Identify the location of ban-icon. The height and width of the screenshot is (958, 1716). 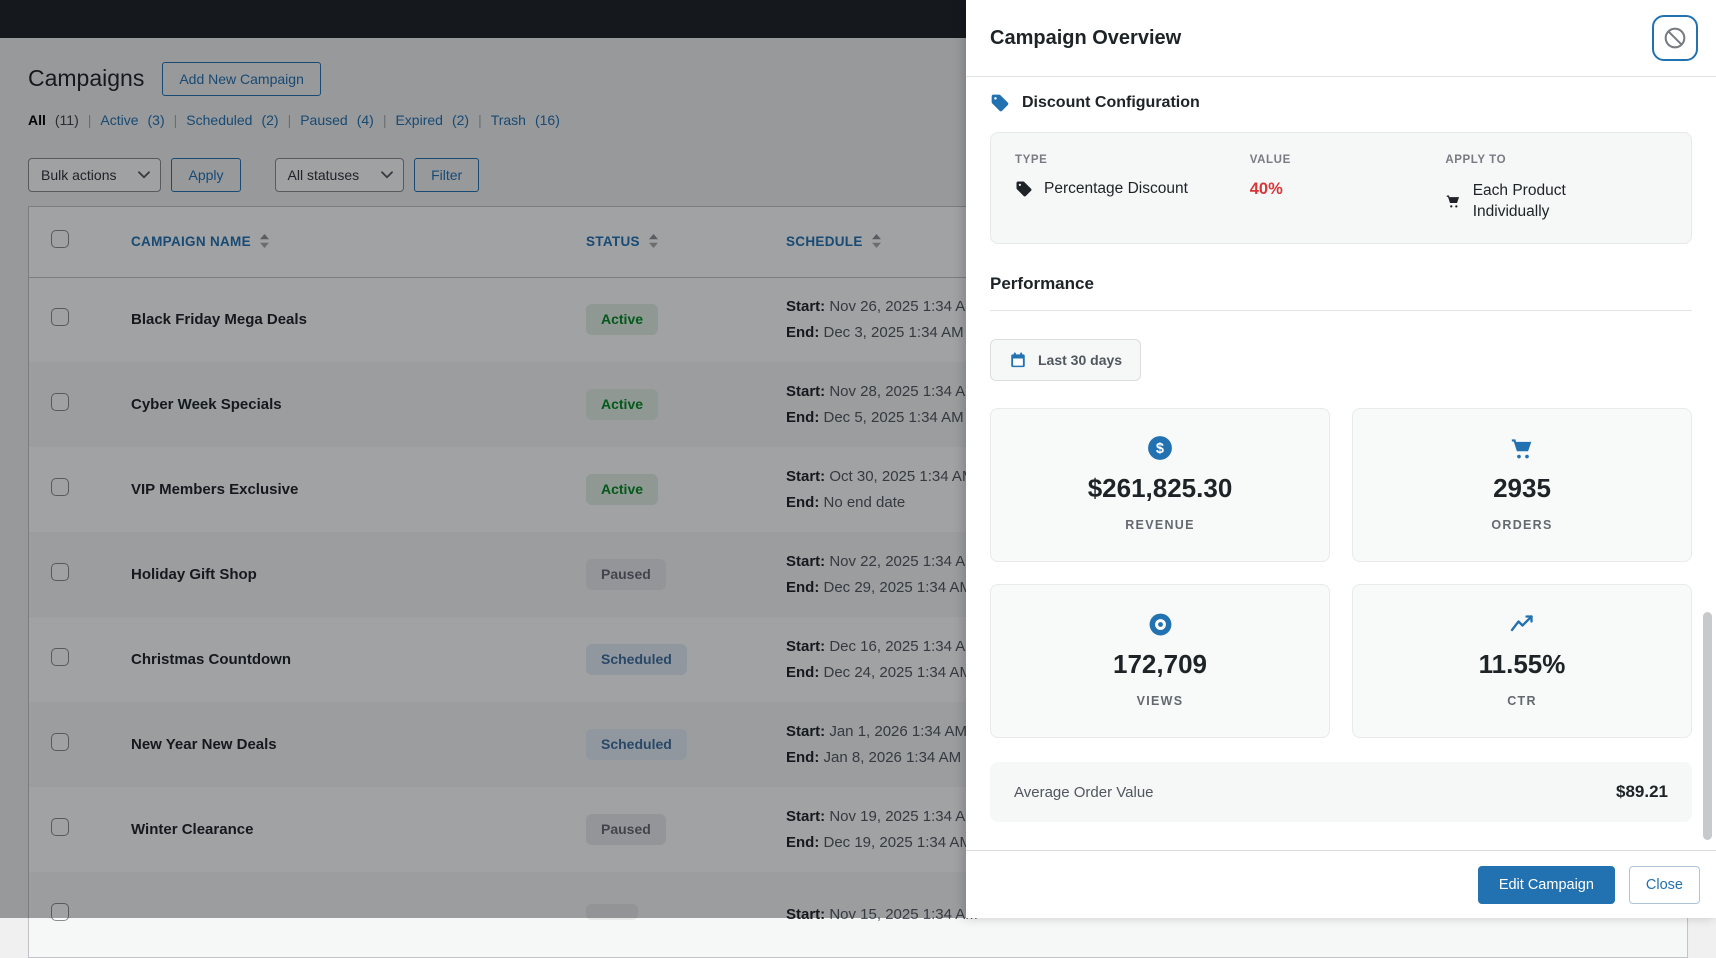
(1675, 38).